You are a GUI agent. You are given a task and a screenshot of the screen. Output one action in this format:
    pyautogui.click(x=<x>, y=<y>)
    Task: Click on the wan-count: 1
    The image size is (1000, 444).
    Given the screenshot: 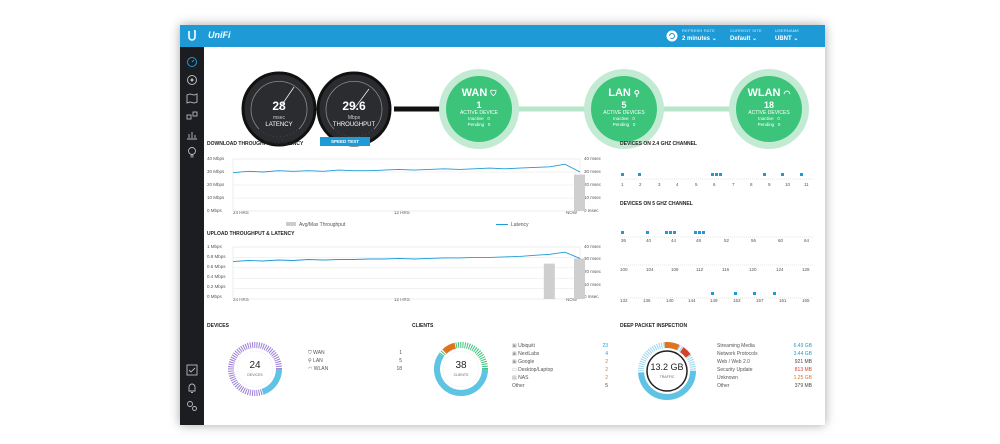 What is the action you would take?
    pyautogui.click(x=479, y=105)
    